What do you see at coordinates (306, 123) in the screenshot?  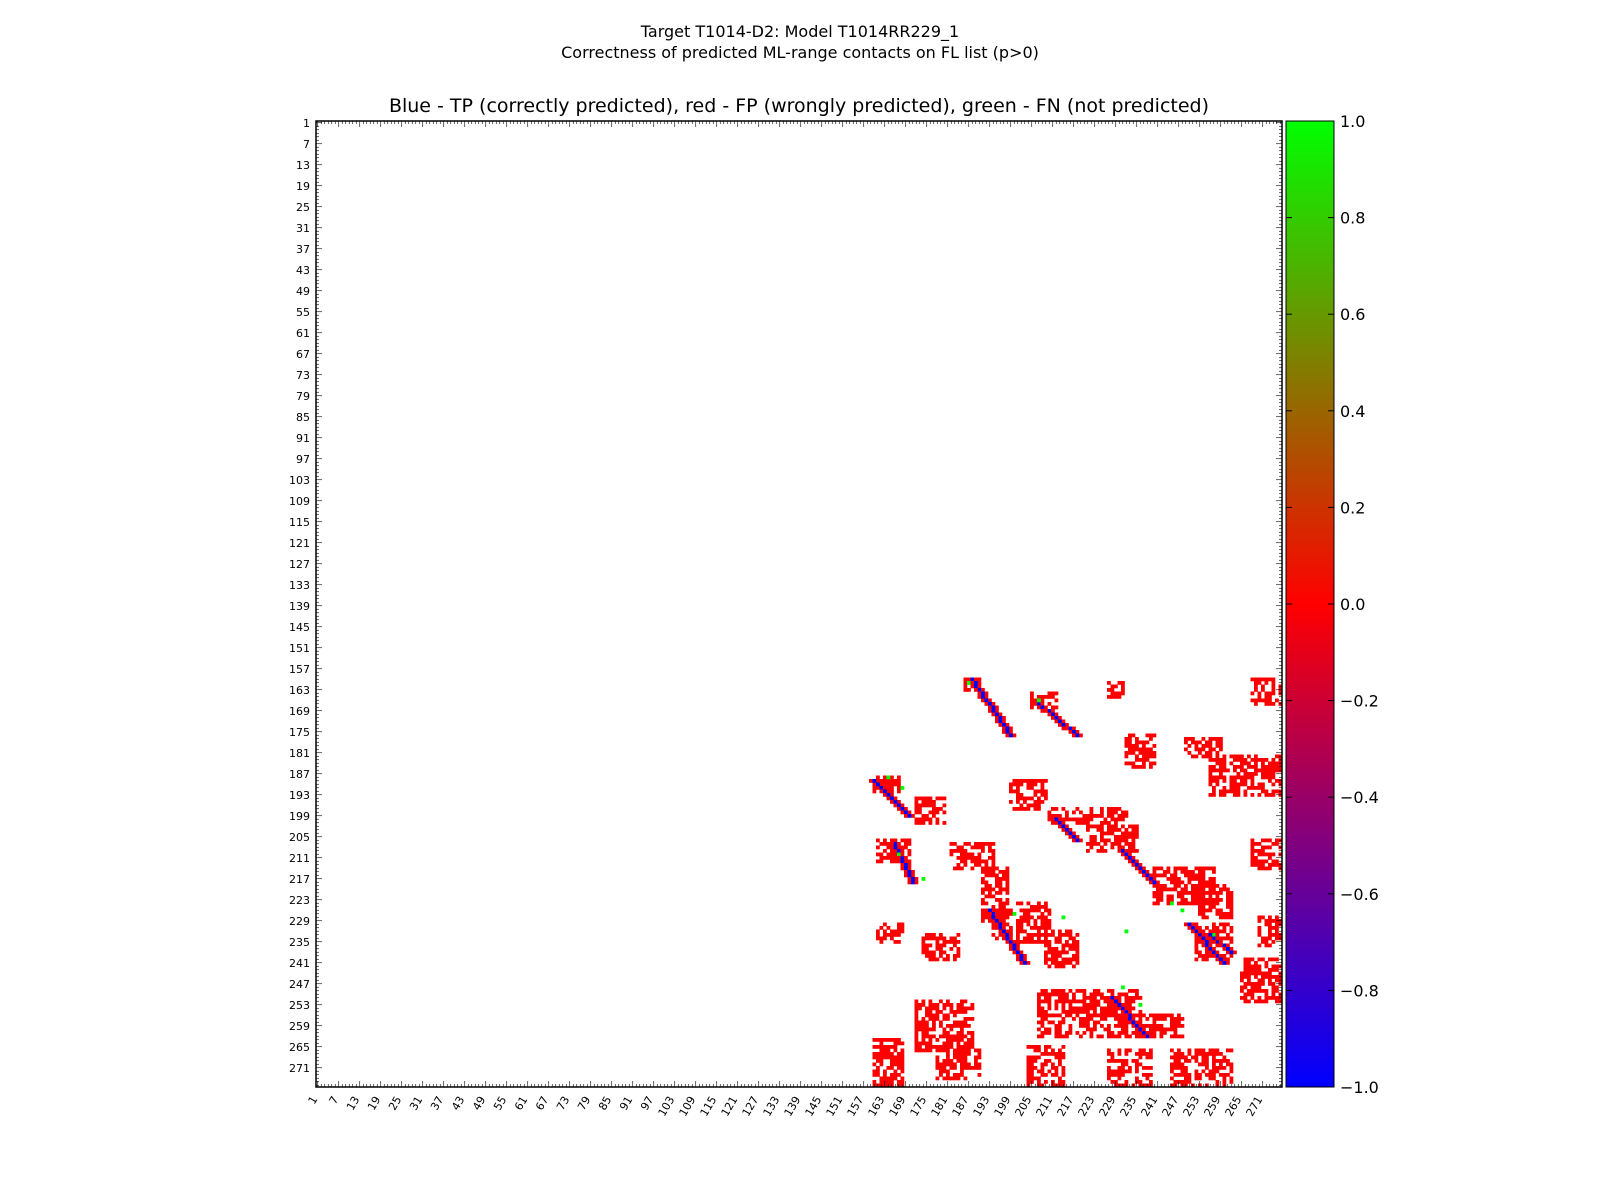 I see `y-tick-label: 1` at bounding box center [306, 123].